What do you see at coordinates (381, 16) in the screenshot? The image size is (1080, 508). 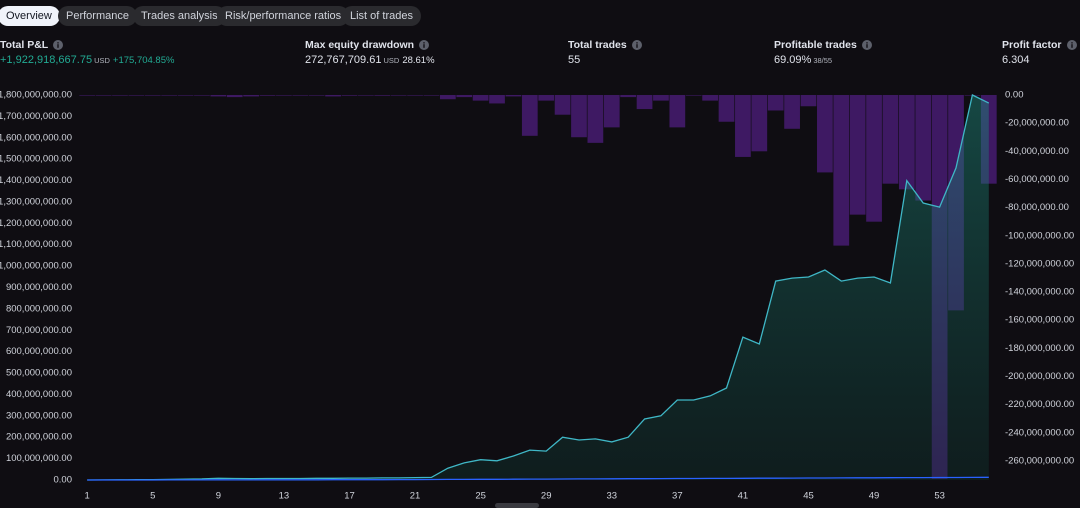 I see `tab: List of trades` at bounding box center [381, 16].